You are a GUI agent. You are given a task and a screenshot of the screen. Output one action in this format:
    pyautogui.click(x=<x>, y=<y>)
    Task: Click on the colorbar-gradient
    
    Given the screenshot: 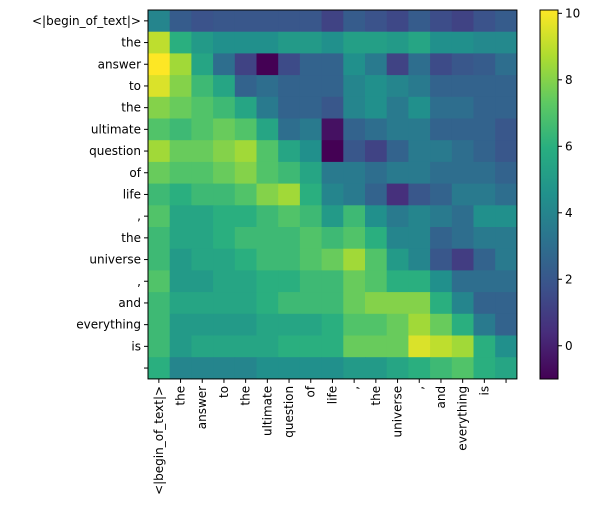 What is the action you would take?
    pyautogui.click(x=549, y=194)
    